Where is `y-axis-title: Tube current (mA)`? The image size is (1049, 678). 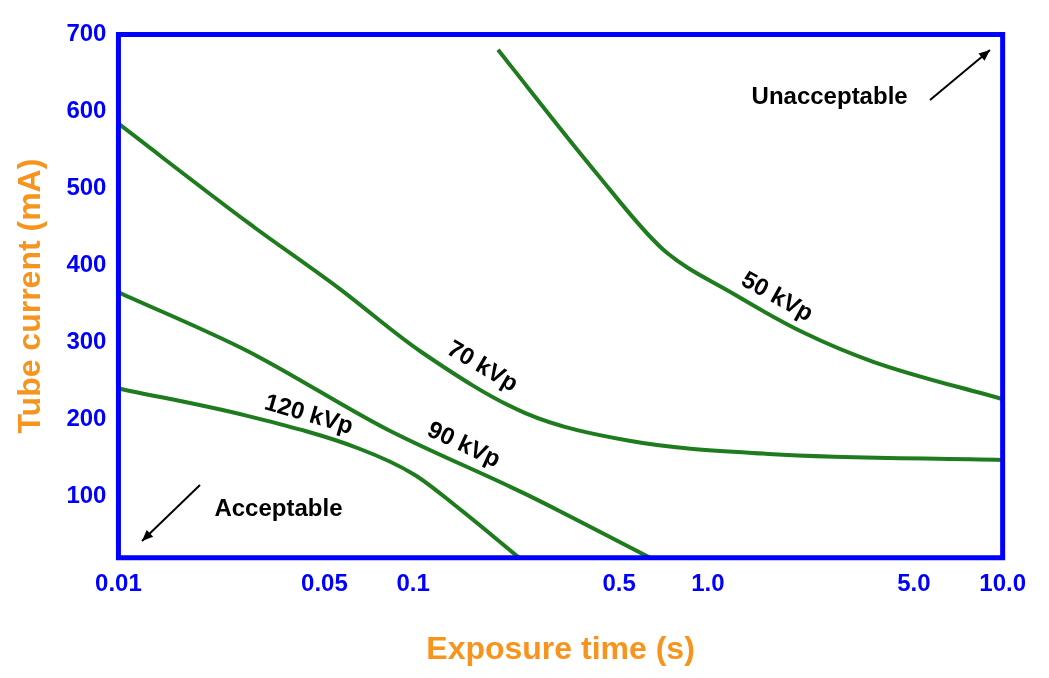
y-axis-title: Tube current (mA) is located at coordinates (29, 296).